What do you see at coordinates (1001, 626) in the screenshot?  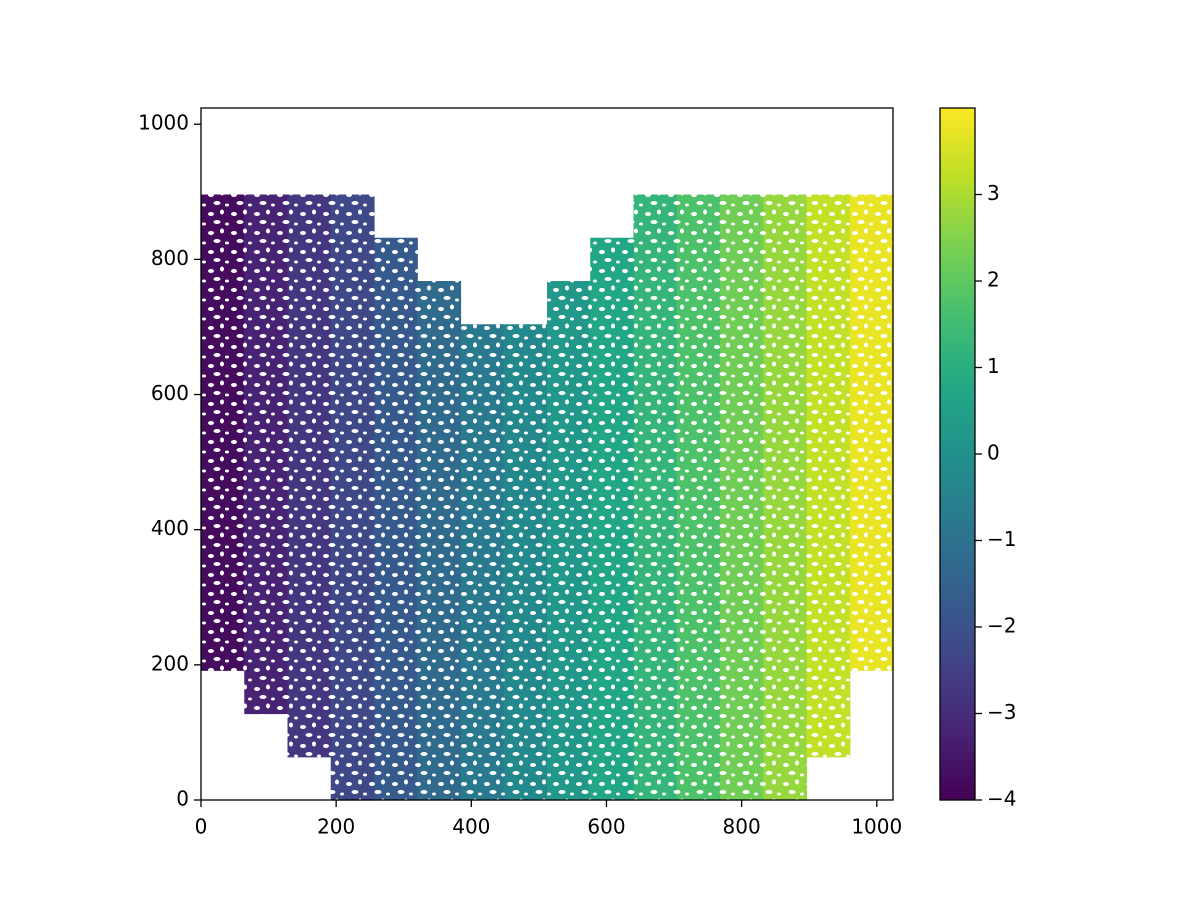 I see `colorbar-tick-label: −2` at bounding box center [1001, 626].